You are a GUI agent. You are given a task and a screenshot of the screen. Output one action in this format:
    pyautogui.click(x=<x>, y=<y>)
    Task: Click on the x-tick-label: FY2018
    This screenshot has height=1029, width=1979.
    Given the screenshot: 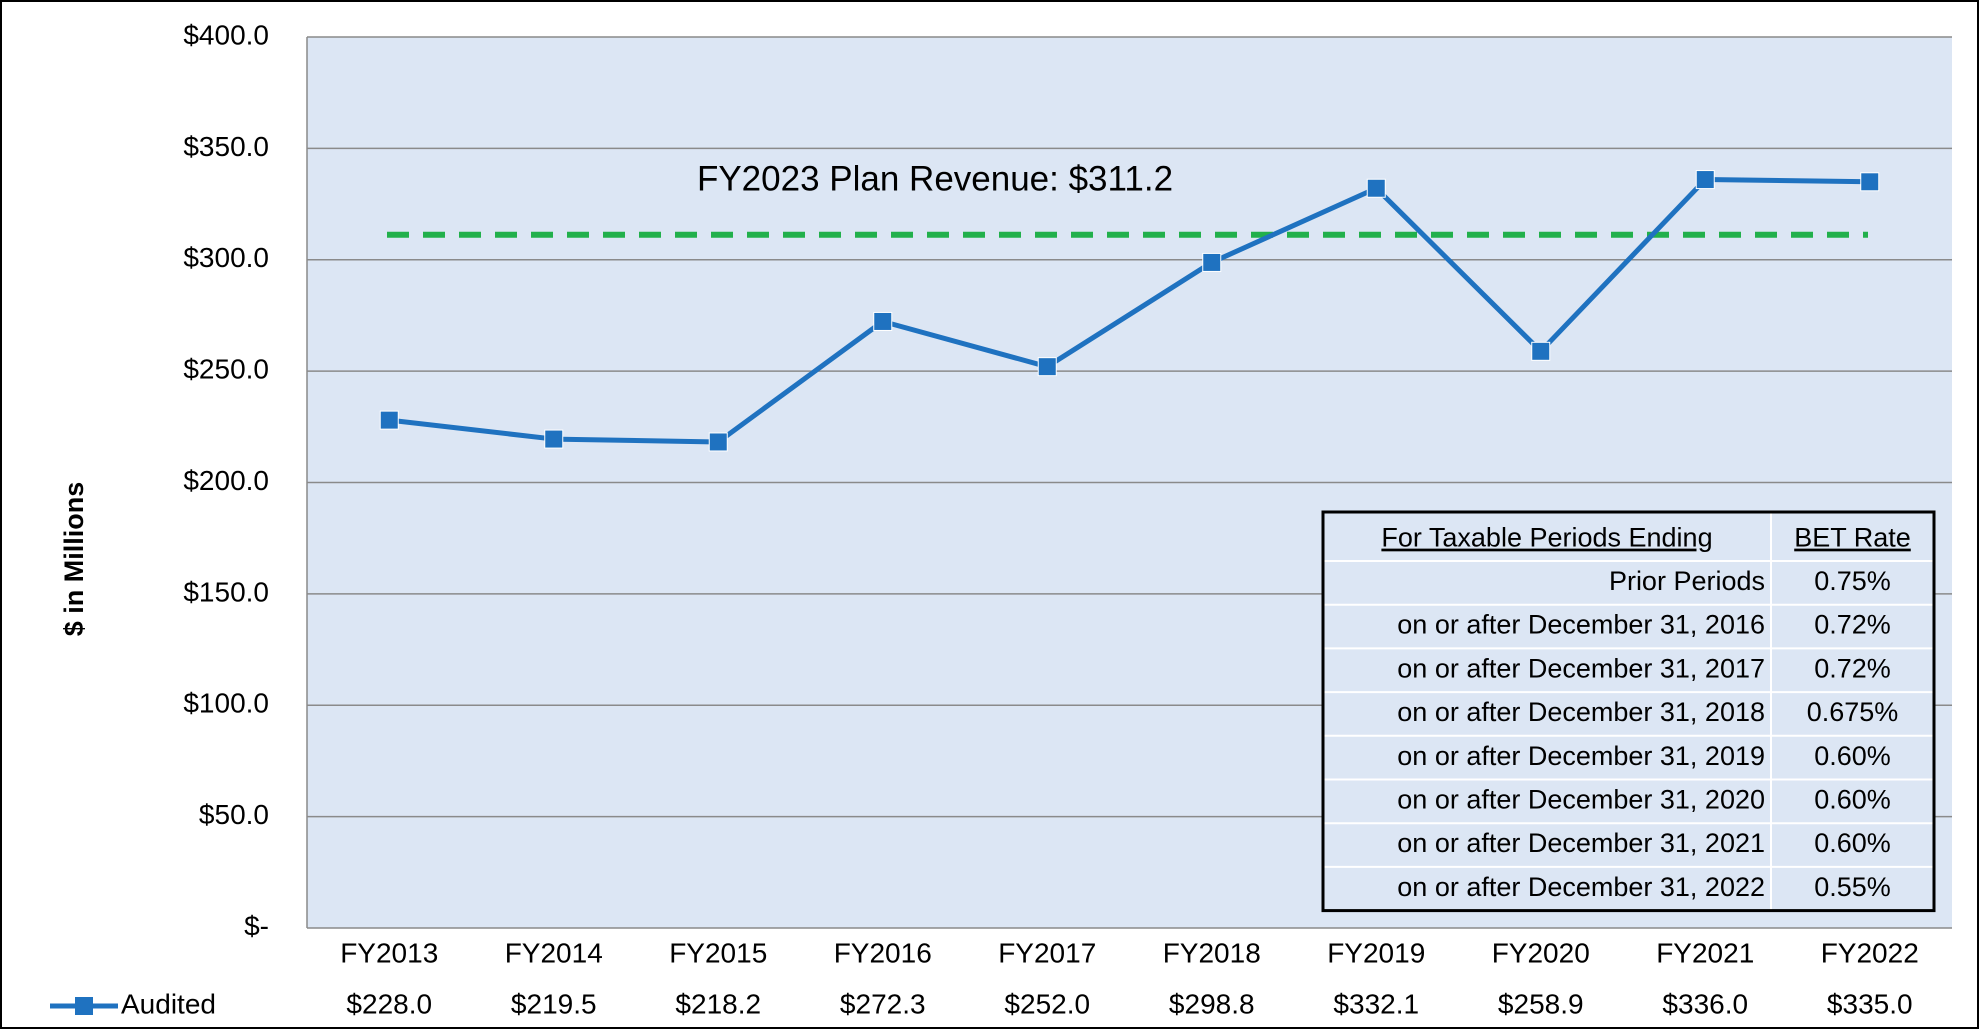 What is the action you would take?
    pyautogui.click(x=1212, y=952)
    